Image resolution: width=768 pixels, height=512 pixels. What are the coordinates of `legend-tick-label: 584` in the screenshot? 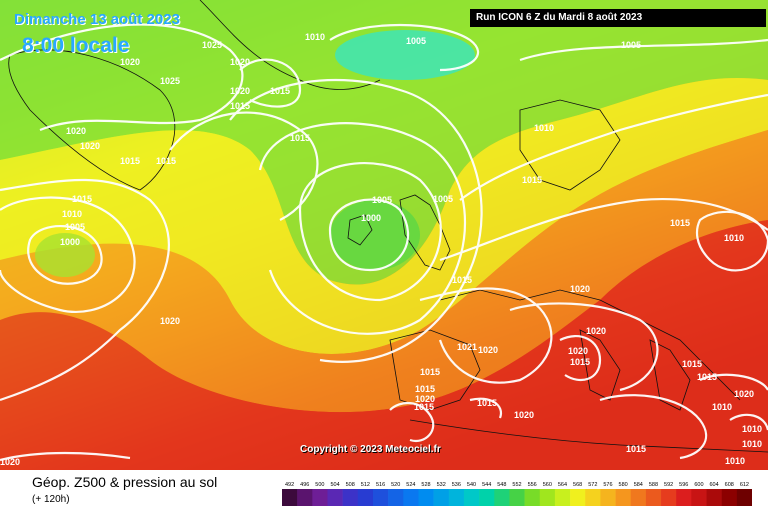 It's located at (638, 485).